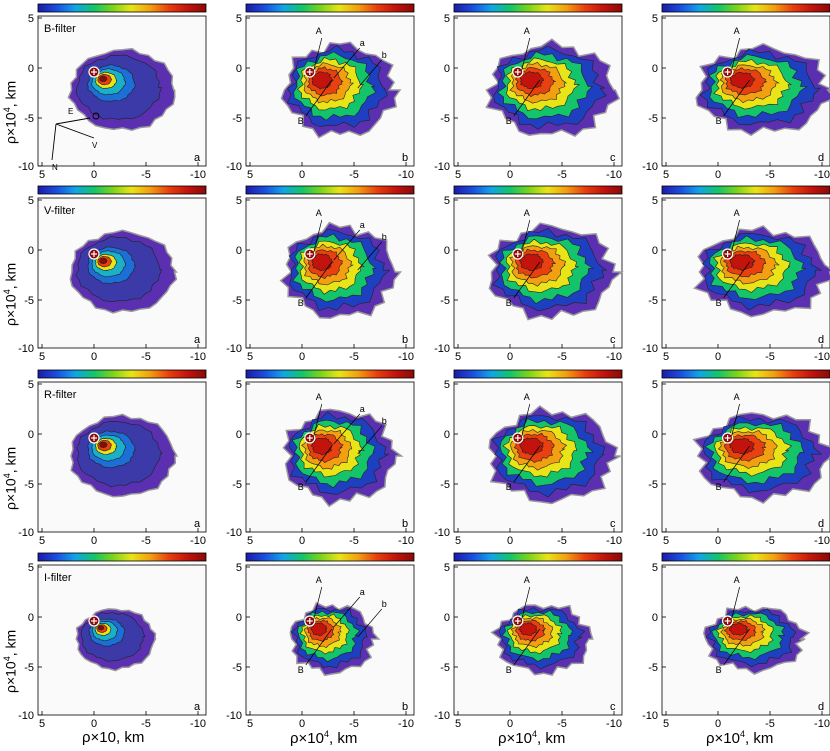 This screenshot has height=751, width=830. Describe the element at coordinates (60, 29) in the screenshot. I see `filter-label: B-filter` at that location.